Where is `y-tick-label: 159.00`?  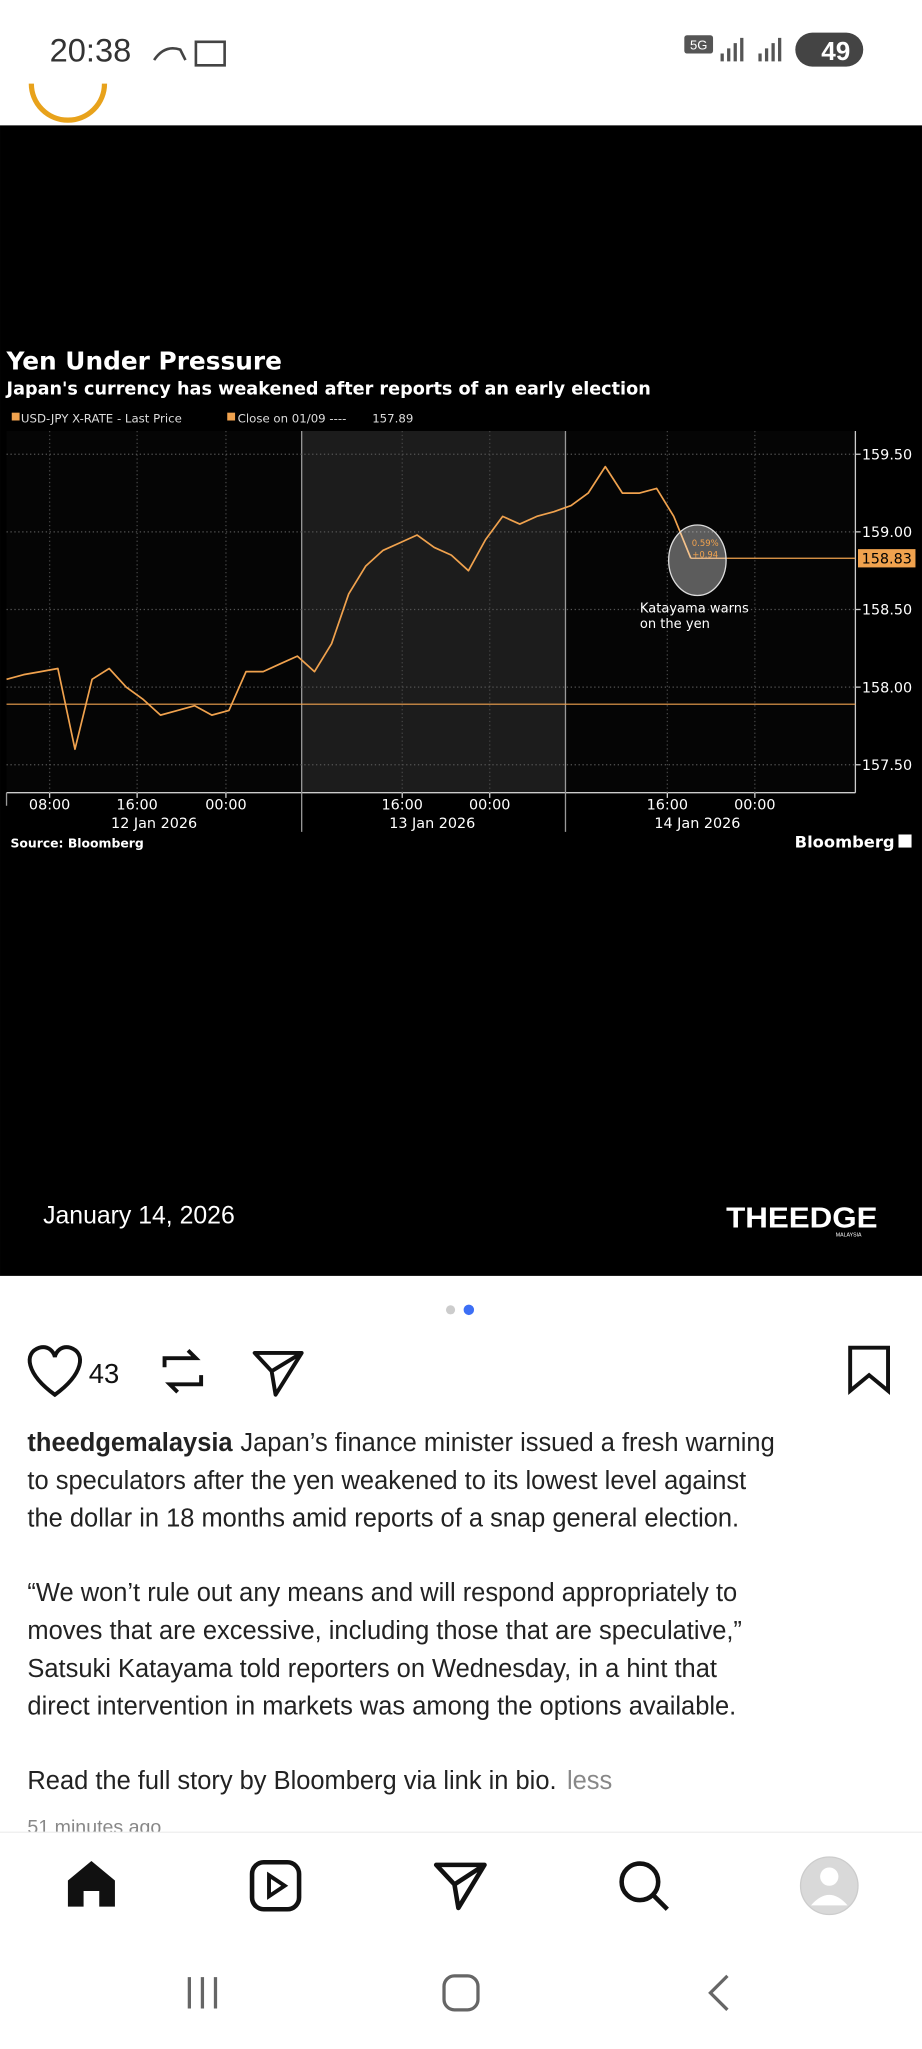
y-tick-label: 159.00 is located at coordinates (887, 533).